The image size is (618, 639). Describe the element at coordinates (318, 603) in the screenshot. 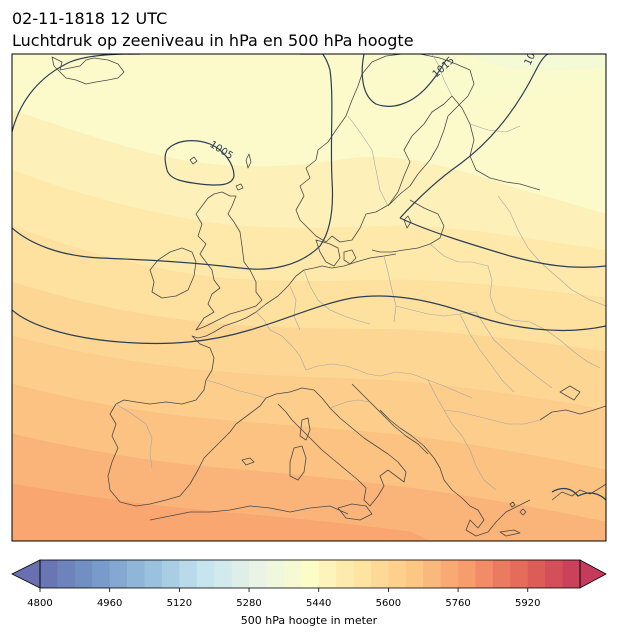

I see `colorbar-tick-label: 5440` at that location.